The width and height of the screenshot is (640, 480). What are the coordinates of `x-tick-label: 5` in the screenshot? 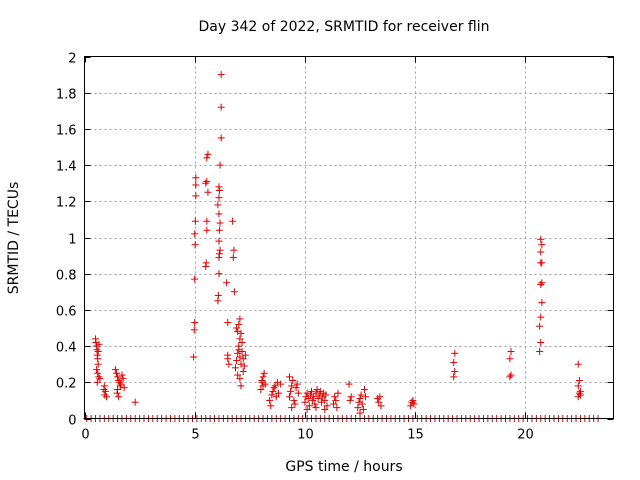 It's located at (195, 435).